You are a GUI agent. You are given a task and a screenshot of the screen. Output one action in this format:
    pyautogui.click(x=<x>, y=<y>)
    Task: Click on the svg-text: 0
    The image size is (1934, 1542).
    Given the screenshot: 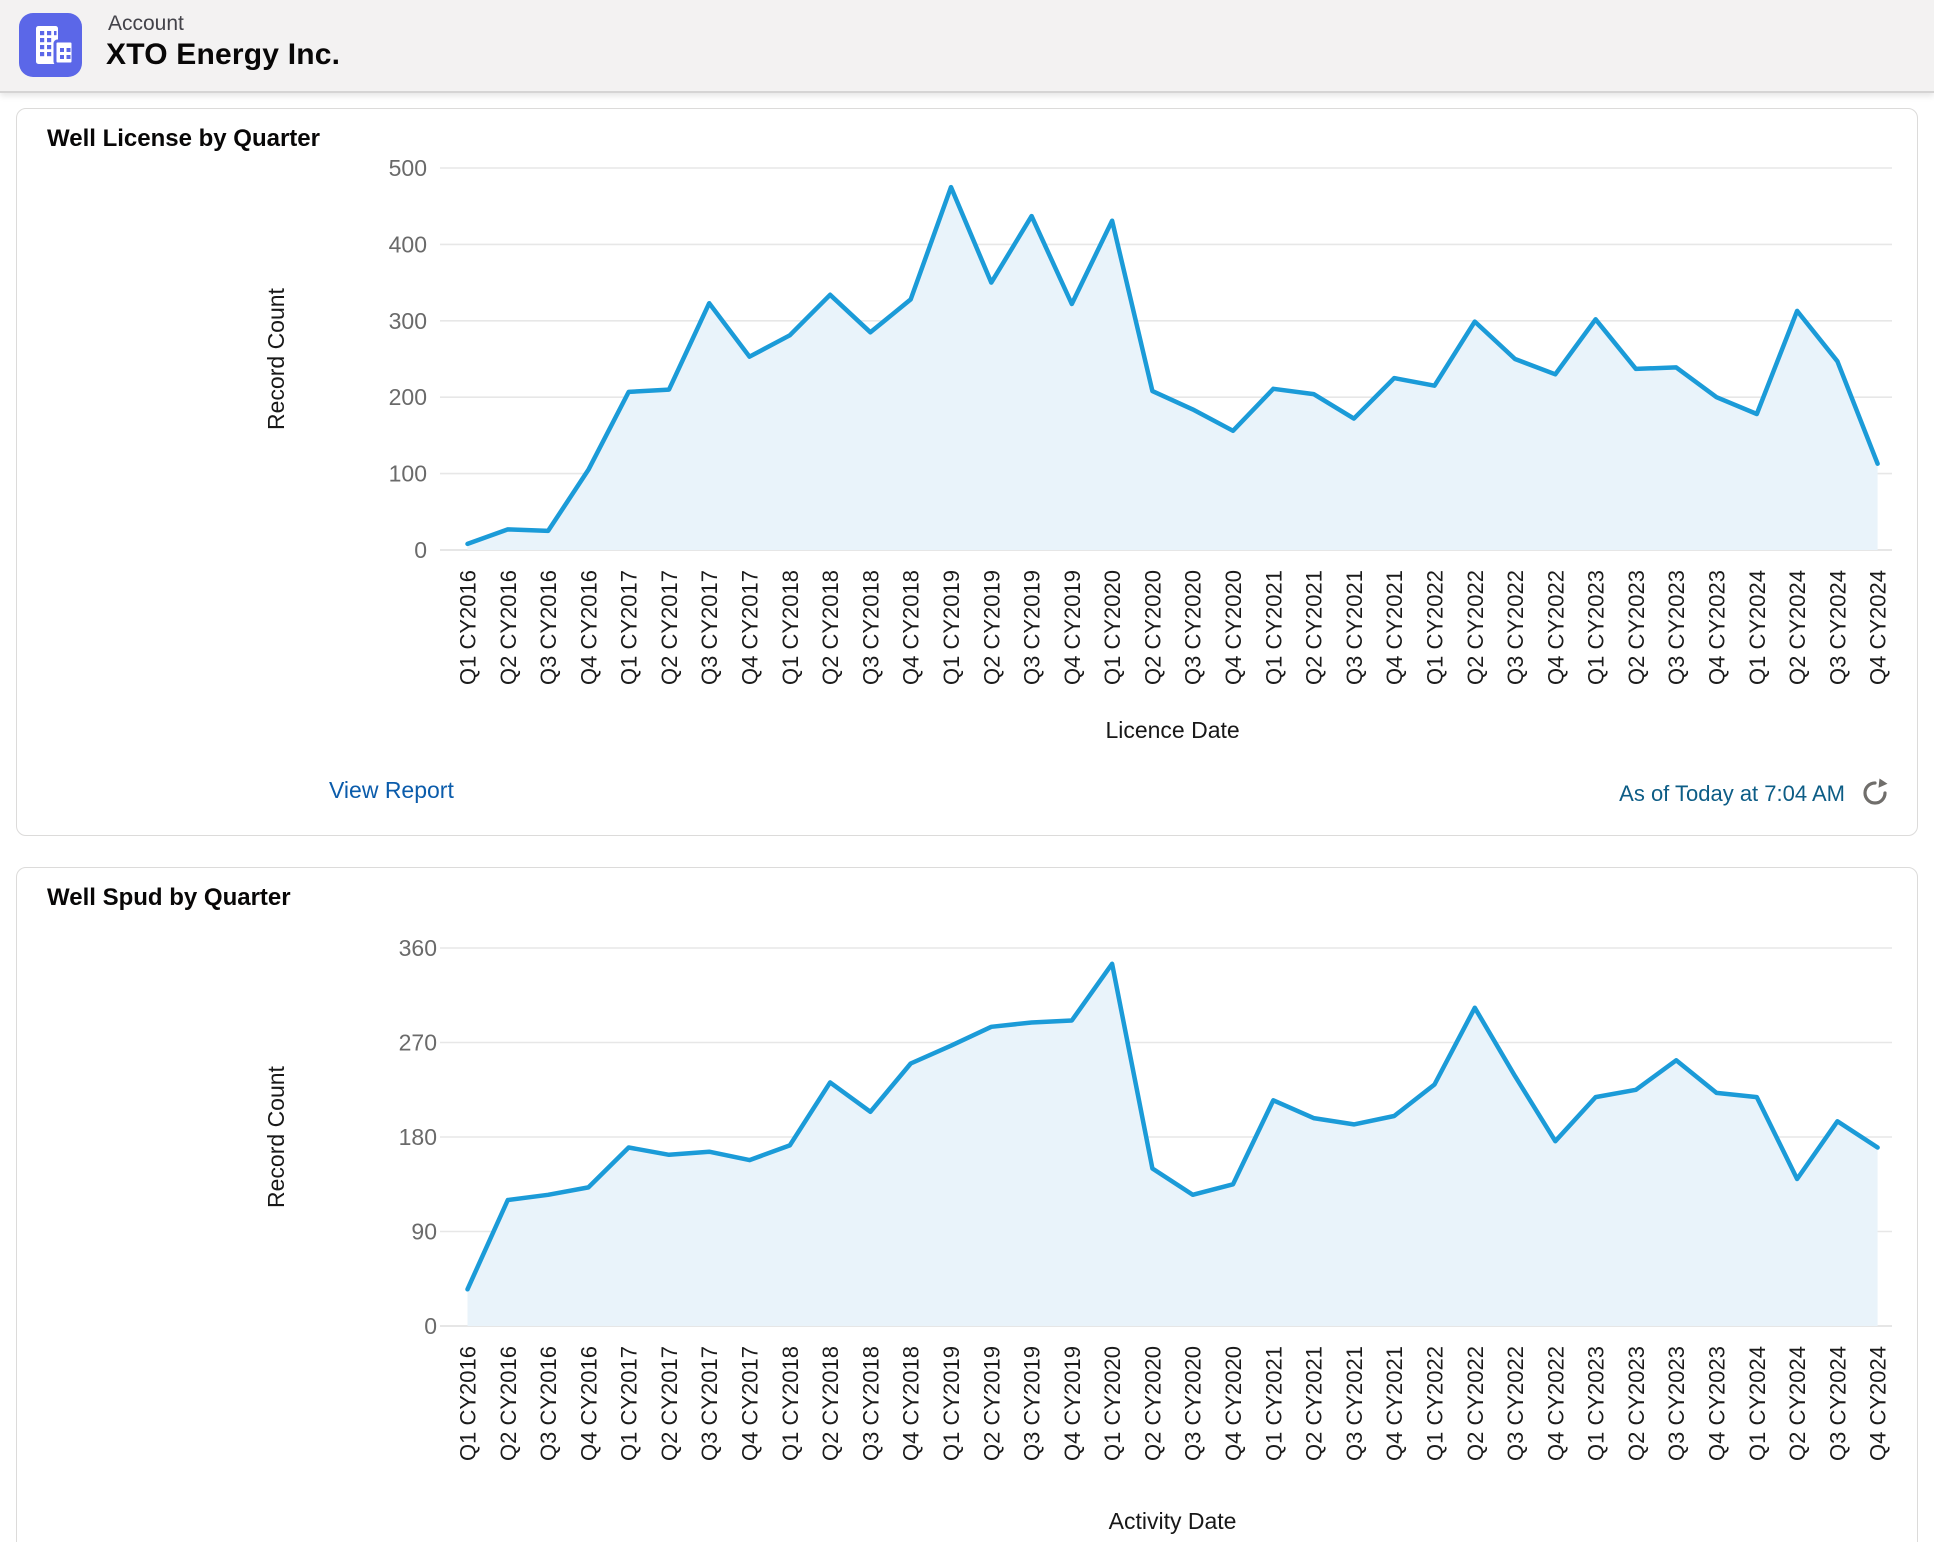 What is the action you would take?
    pyautogui.click(x=420, y=550)
    